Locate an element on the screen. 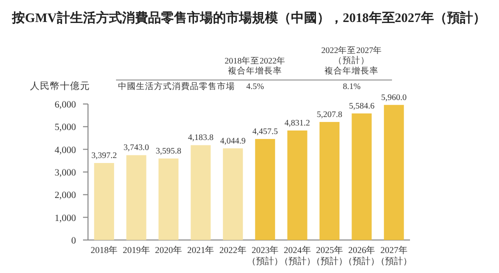 The height and width of the screenshot is (273, 499). data-label: 4,044.9 is located at coordinates (233, 140).